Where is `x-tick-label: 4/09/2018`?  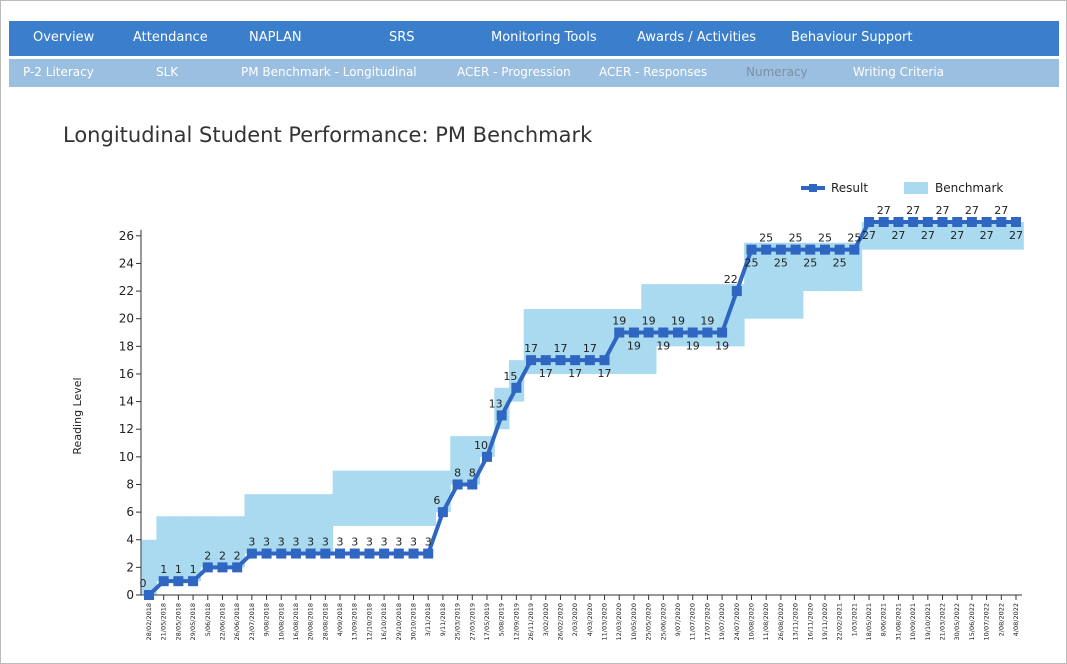
x-tick-label: 4/09/2018 is located at coordinates (340, 619).